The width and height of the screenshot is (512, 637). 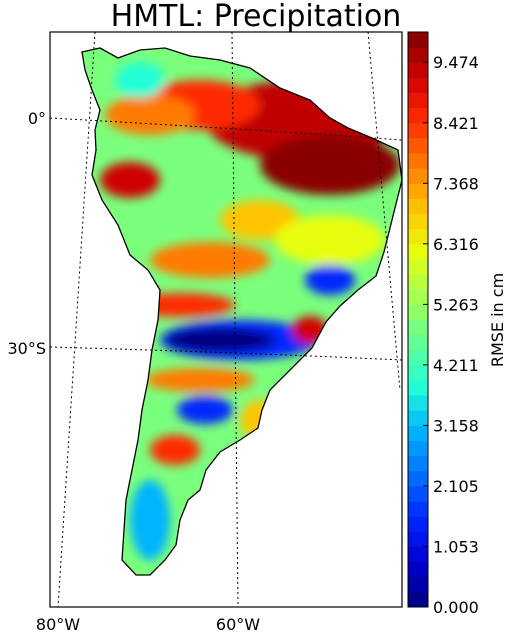 What do you see at coordinates (76, 319) in the screenshot?
I see `meridian-80w` at bounding box center [76, 319].